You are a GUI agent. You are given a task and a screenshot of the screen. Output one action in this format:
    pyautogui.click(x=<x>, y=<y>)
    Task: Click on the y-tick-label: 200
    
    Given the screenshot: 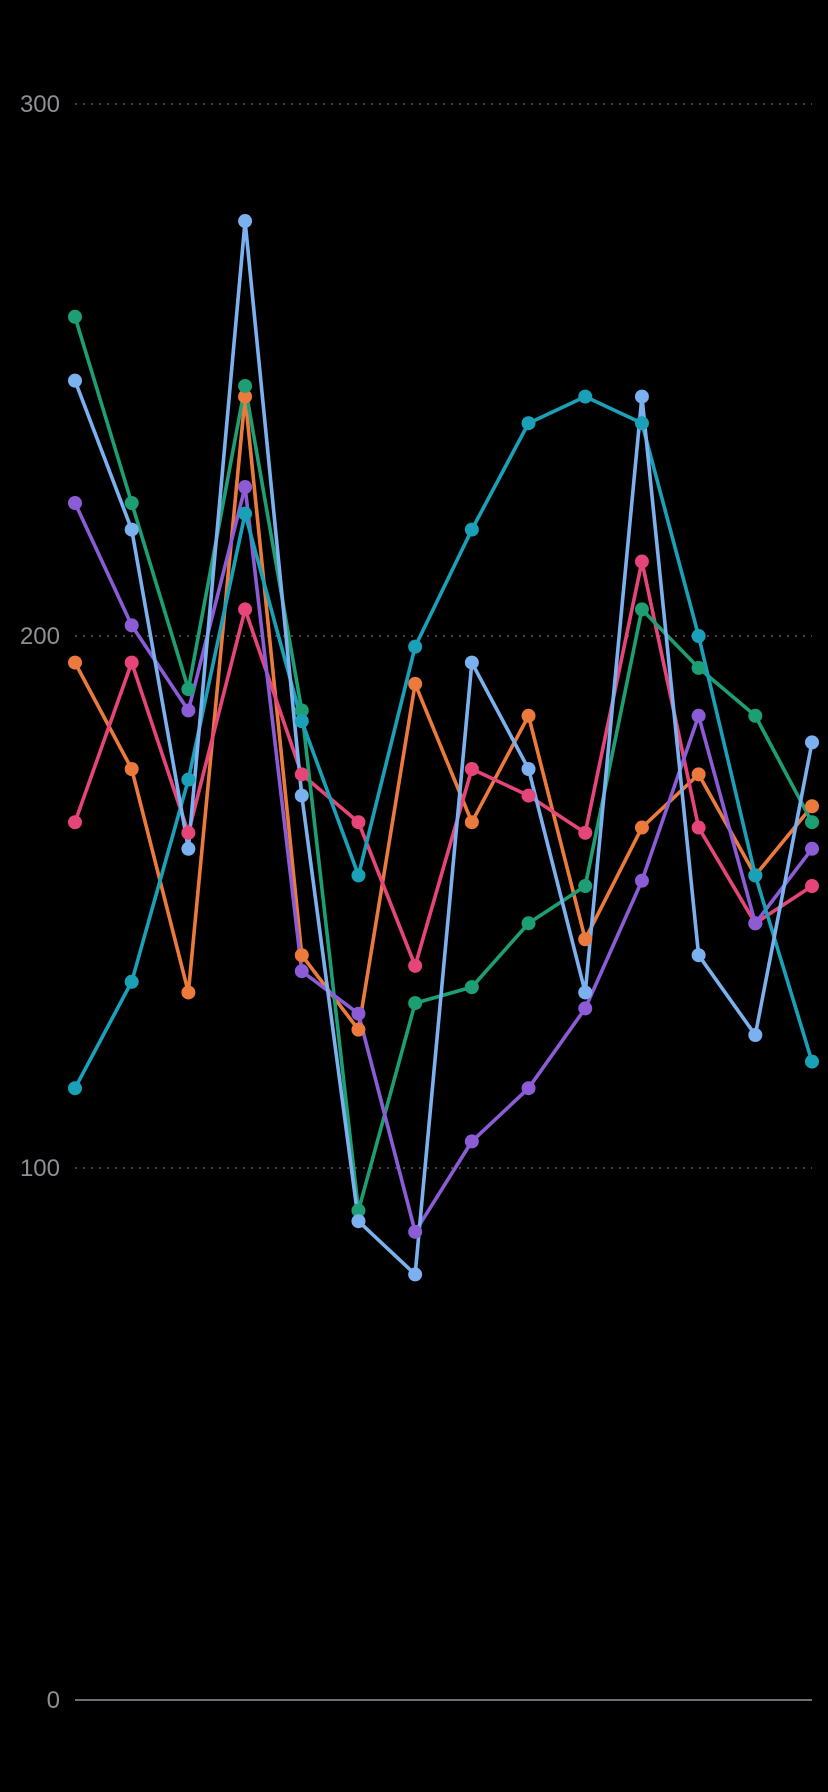 What is the action you would take?
    pyautogui.click(x=40, y=636)
    